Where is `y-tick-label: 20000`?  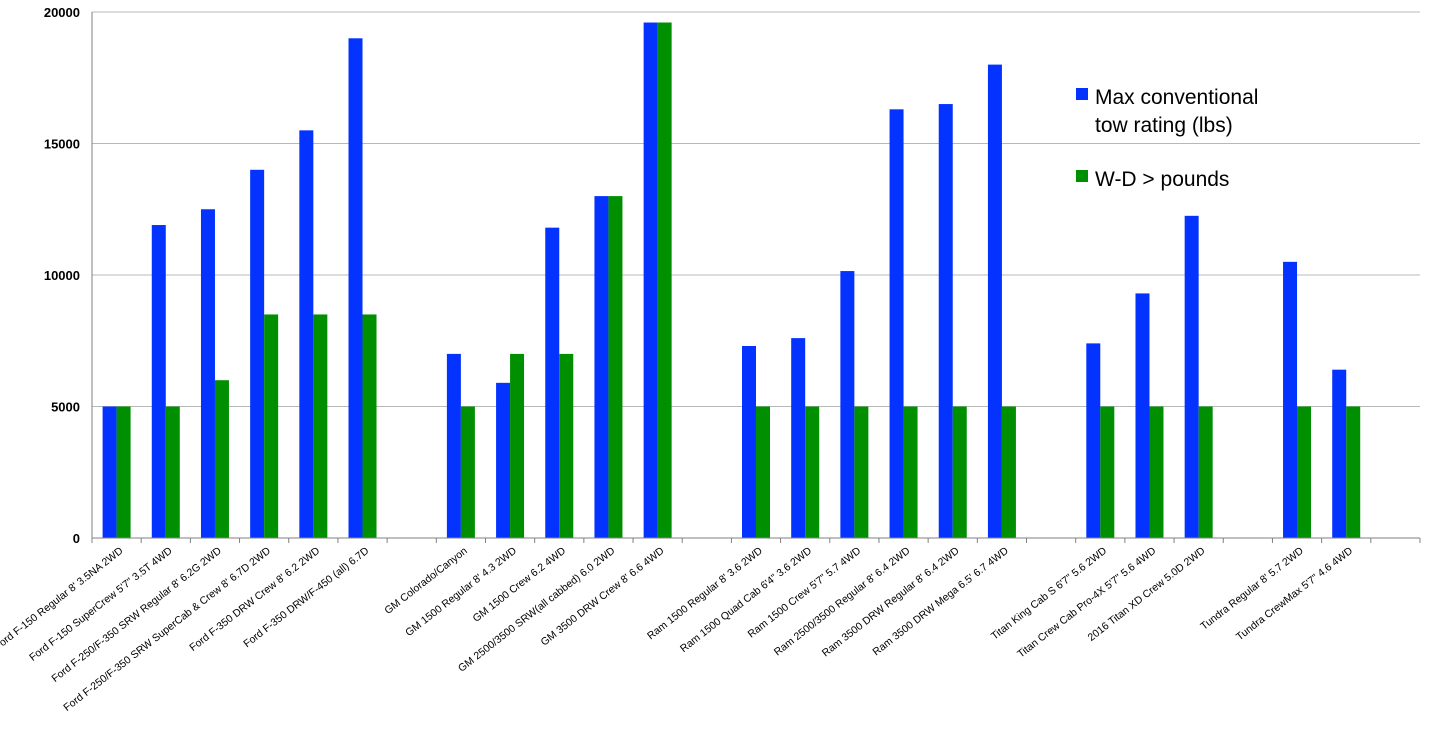 y-tick-label: 20000 is located at coordinates (62, 12).